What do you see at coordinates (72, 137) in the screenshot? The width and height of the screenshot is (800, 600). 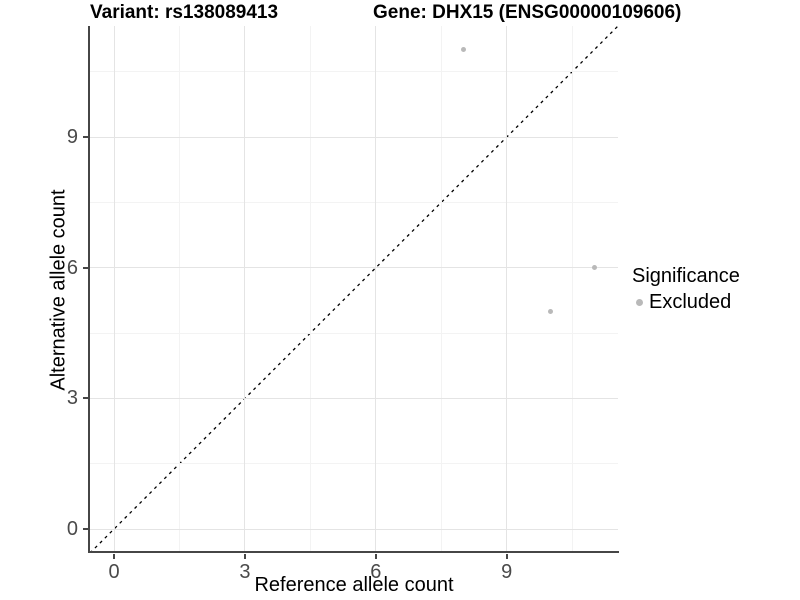 I see `y-tick-label: 9` at bounding box center [72, 137].